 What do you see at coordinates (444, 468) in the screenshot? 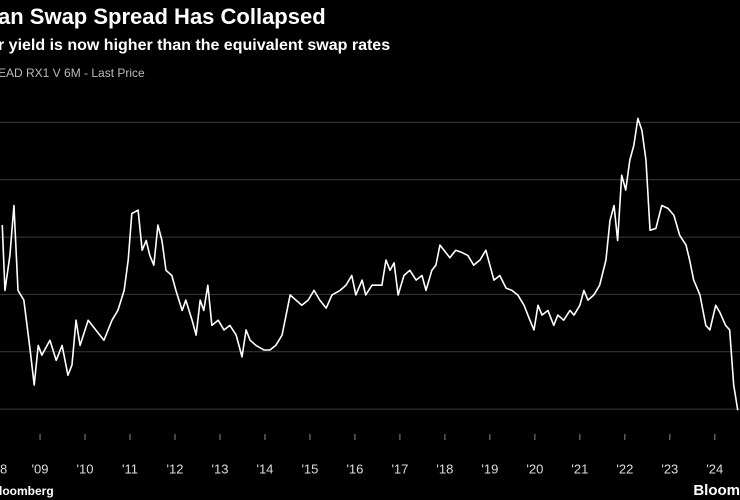
I see `x-tick-label: '18` at bounding box center [444, 468].